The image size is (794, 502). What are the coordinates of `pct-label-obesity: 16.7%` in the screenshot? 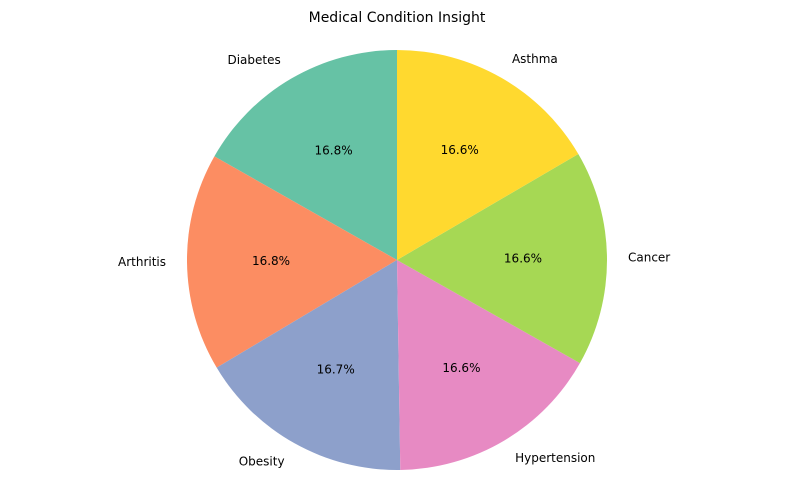 It's located at (336, 370).